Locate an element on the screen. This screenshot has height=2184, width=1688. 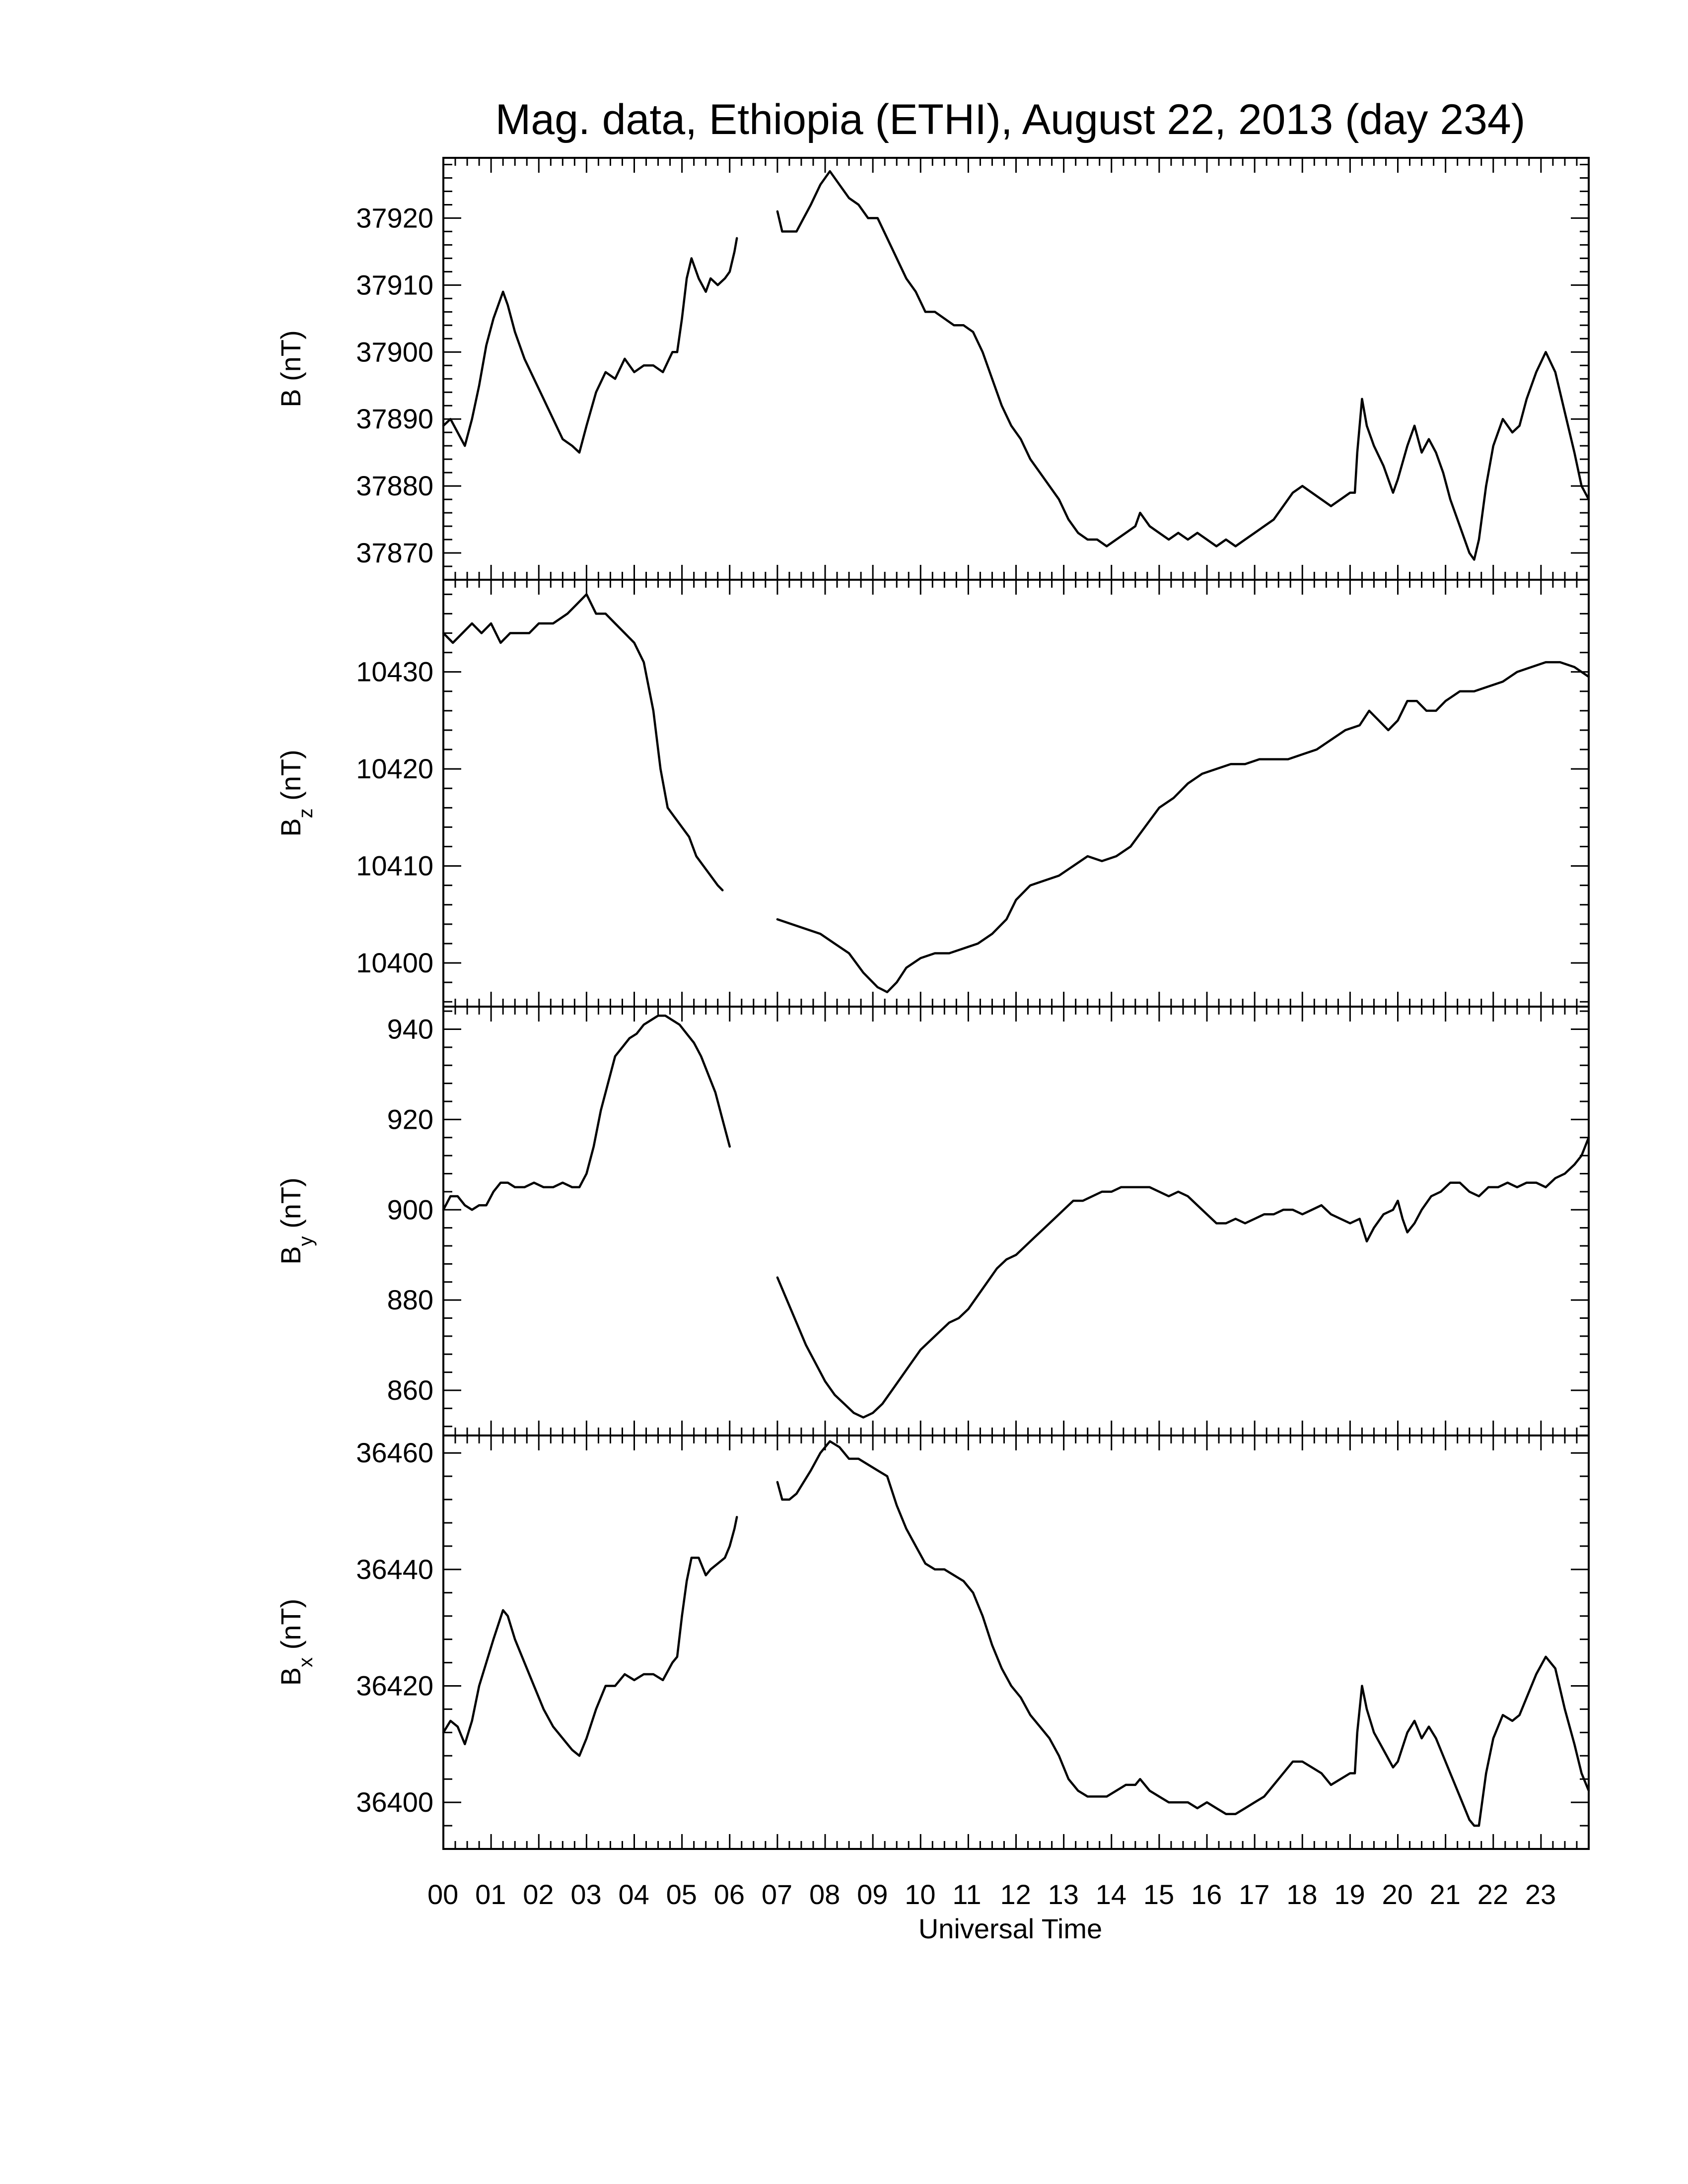
x-tick-label: 03 is located at coordinates (585, 1894).